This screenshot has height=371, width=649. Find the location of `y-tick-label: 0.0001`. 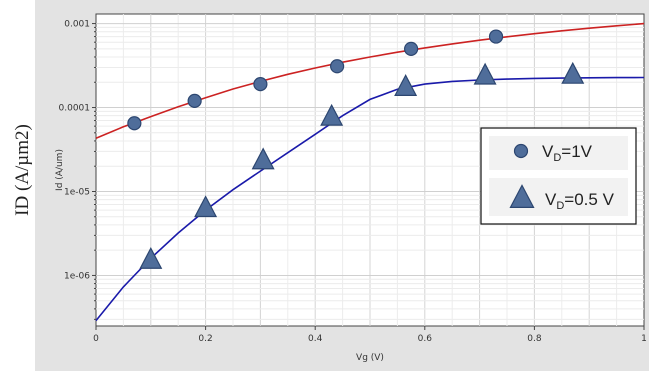

y-tick-label: 0.0001 is located at coordinates (75, 109).